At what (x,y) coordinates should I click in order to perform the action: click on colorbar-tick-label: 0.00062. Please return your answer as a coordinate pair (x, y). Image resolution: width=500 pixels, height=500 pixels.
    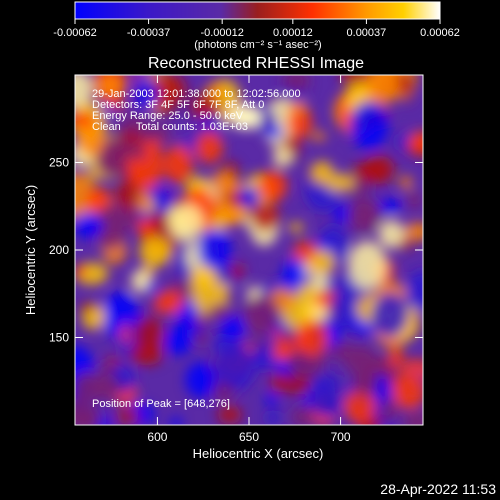
    Looking at the image, I should click on (440, 33).